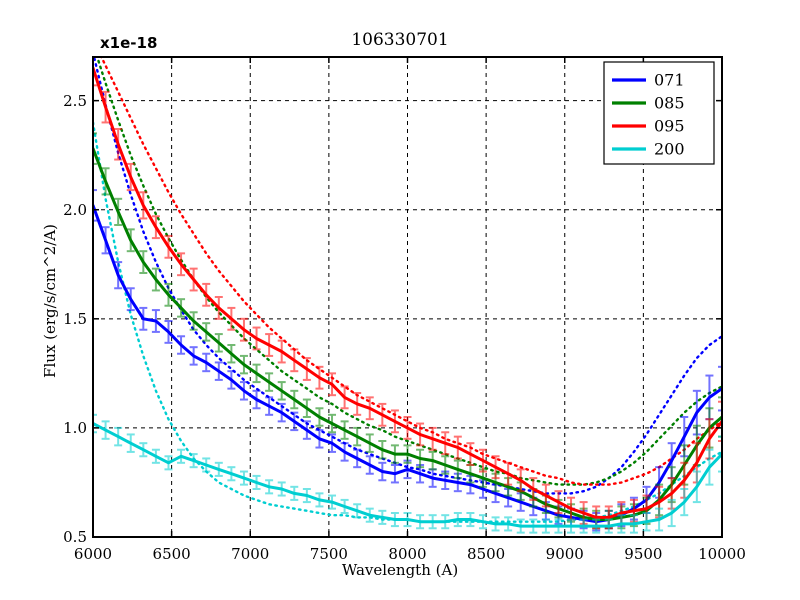 Image resolution: width=800 pixels, height=600 pixels. What do you see at coordinates (669, 103) in the screenshot?
I see `legend-label-085: 085` at bounding box center [669, 103].